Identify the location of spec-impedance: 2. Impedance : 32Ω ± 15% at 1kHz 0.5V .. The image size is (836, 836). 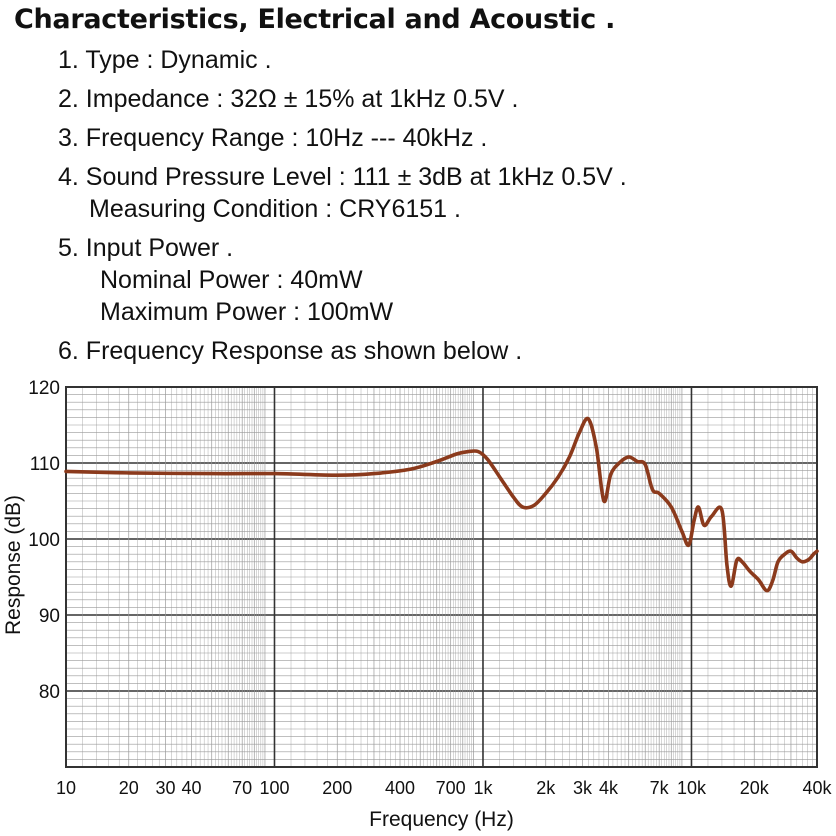
(288, 99).